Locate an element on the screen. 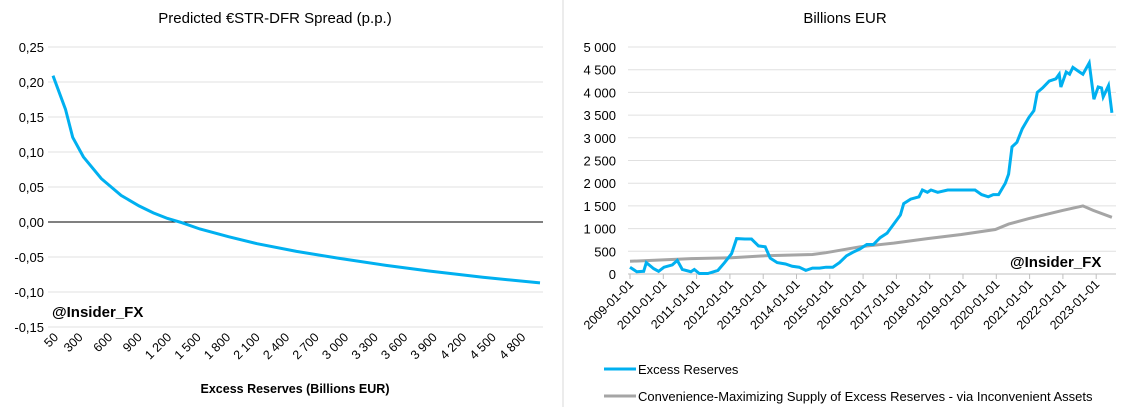  y-tick-label: 3 000 is located at coordinates (599, 138).